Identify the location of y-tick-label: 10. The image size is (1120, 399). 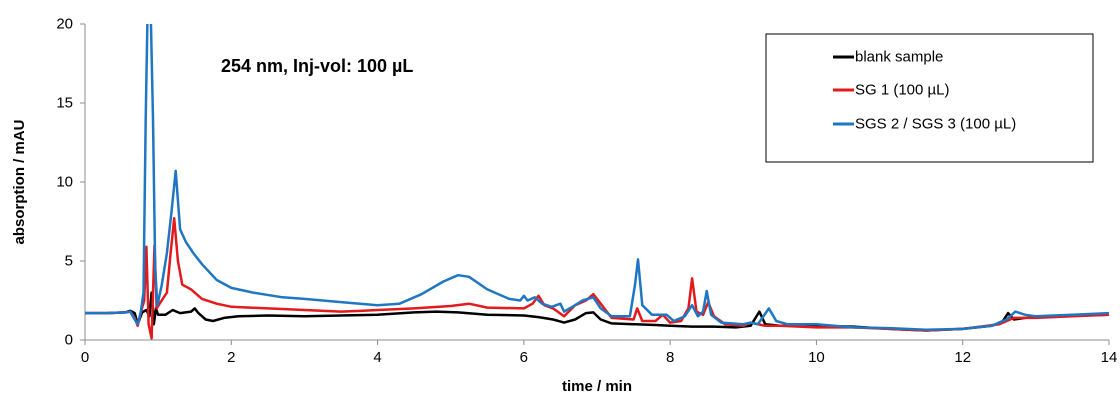
(64, 182).